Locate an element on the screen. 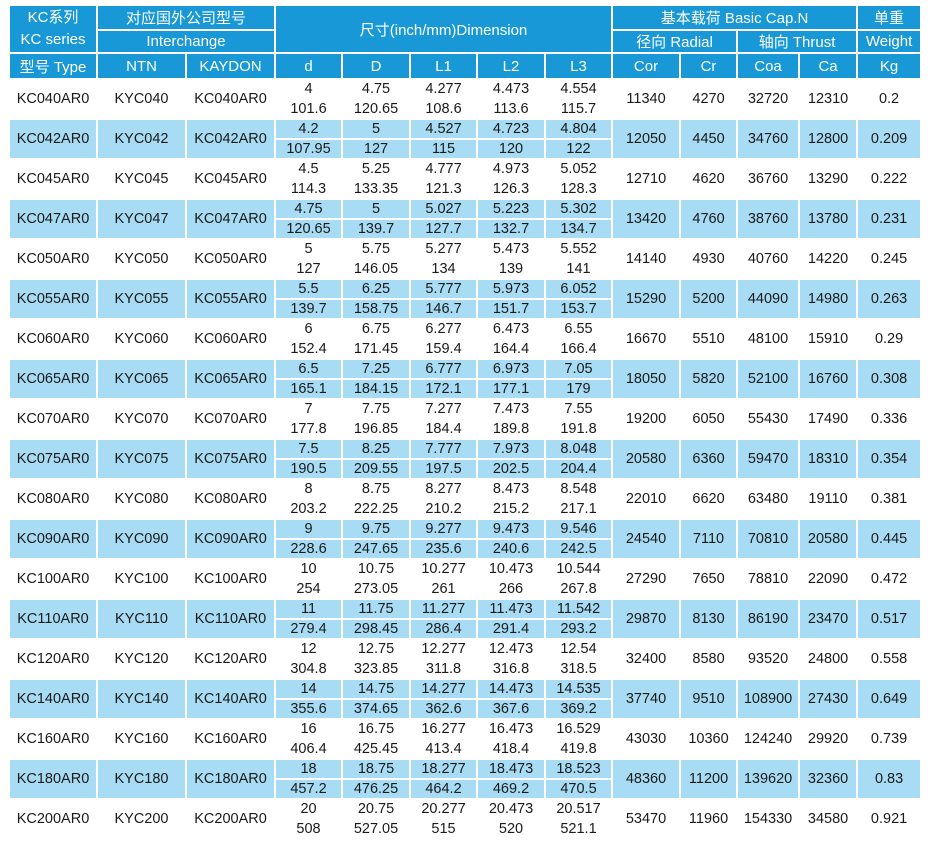 This screenshot has height=852, width=930. cell-ca: 20580 is located at coordinates (828, 539).